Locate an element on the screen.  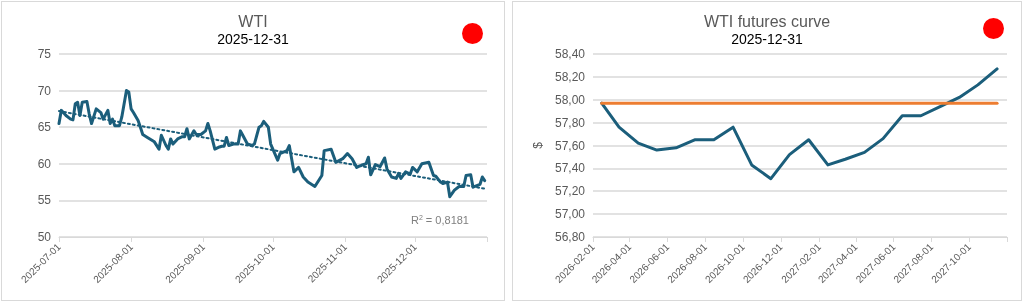
chart-title: WTI is located at coordinates (253, 21).